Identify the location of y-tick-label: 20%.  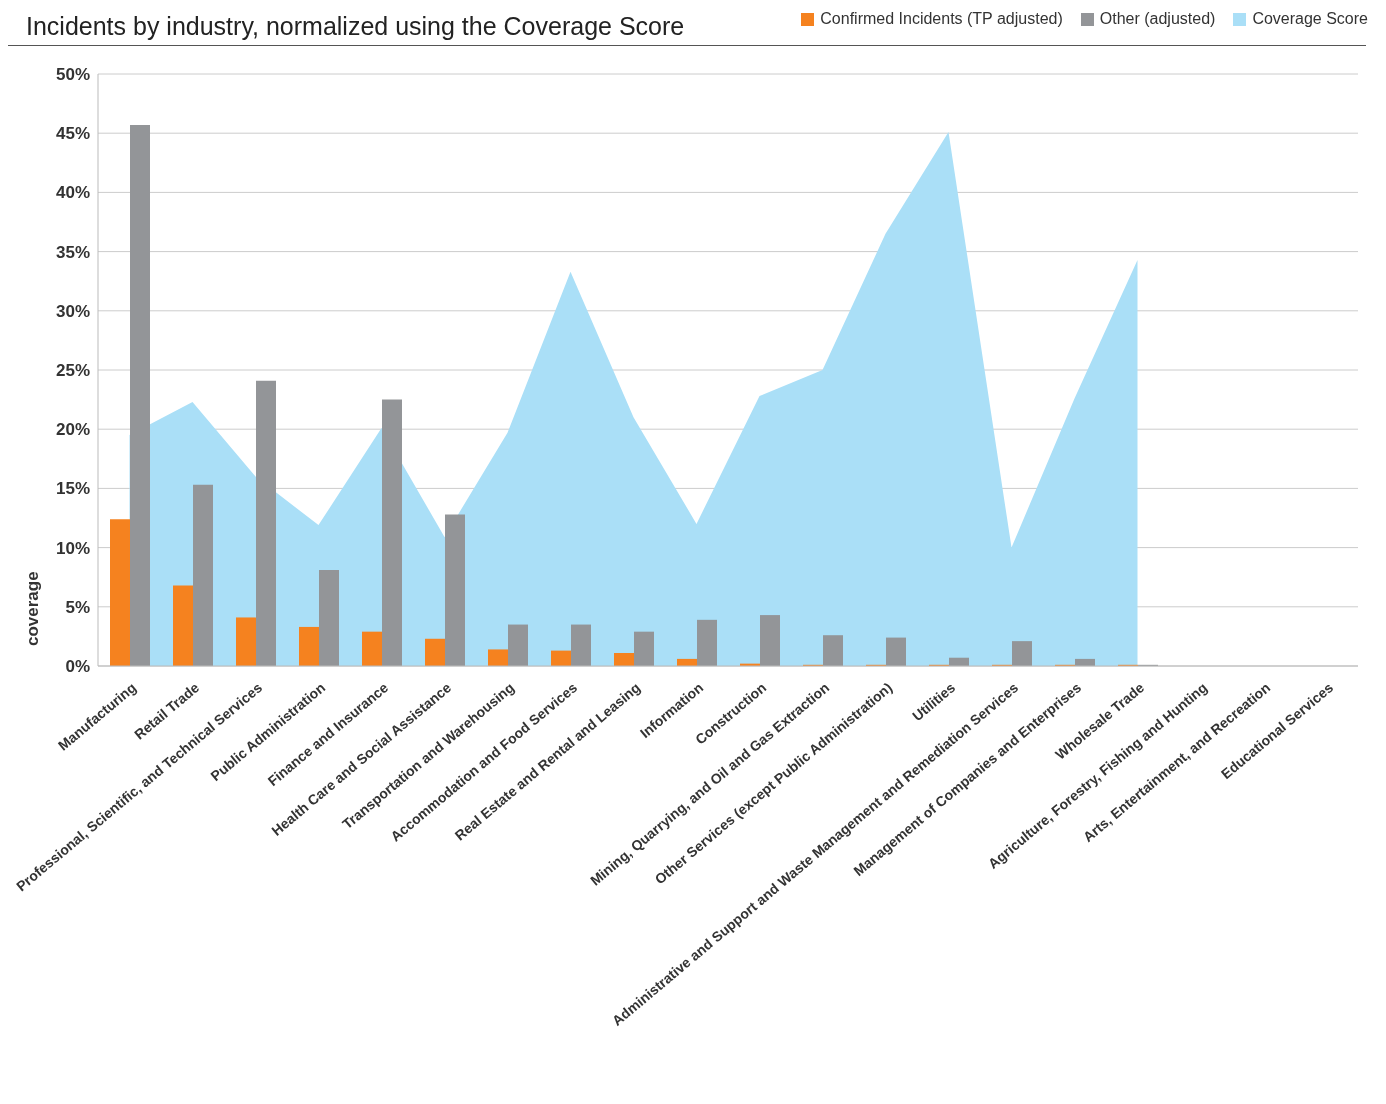
(72, 430).